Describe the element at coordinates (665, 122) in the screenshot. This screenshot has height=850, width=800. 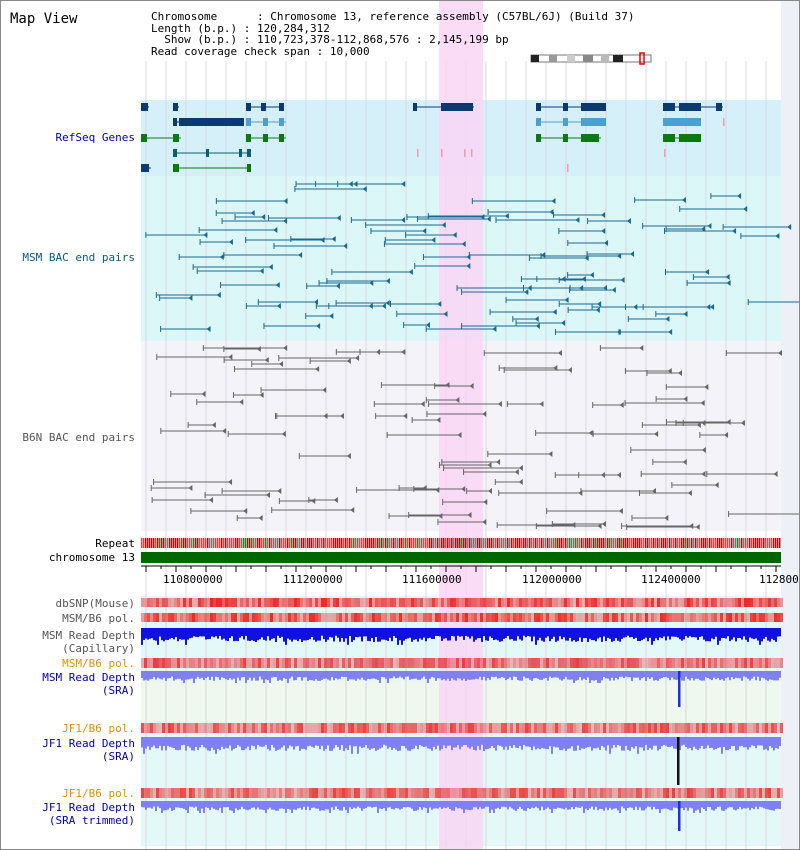
I see `gene-strand-marker` at that location.